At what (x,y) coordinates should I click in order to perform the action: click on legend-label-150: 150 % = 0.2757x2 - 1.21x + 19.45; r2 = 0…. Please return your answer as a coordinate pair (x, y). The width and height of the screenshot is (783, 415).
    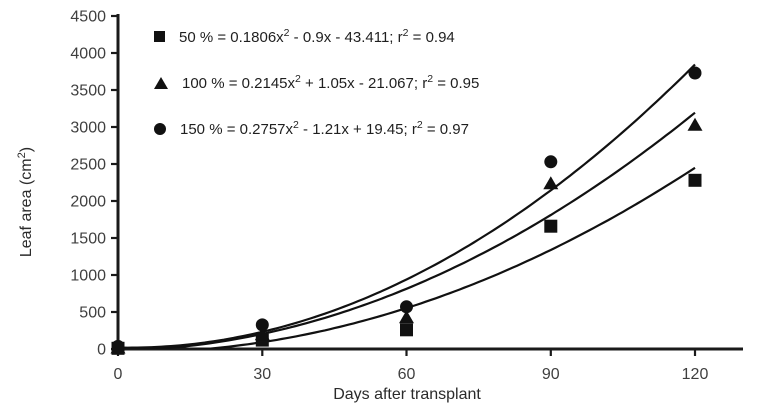
    Looking at the image, I should click on (324, 128).